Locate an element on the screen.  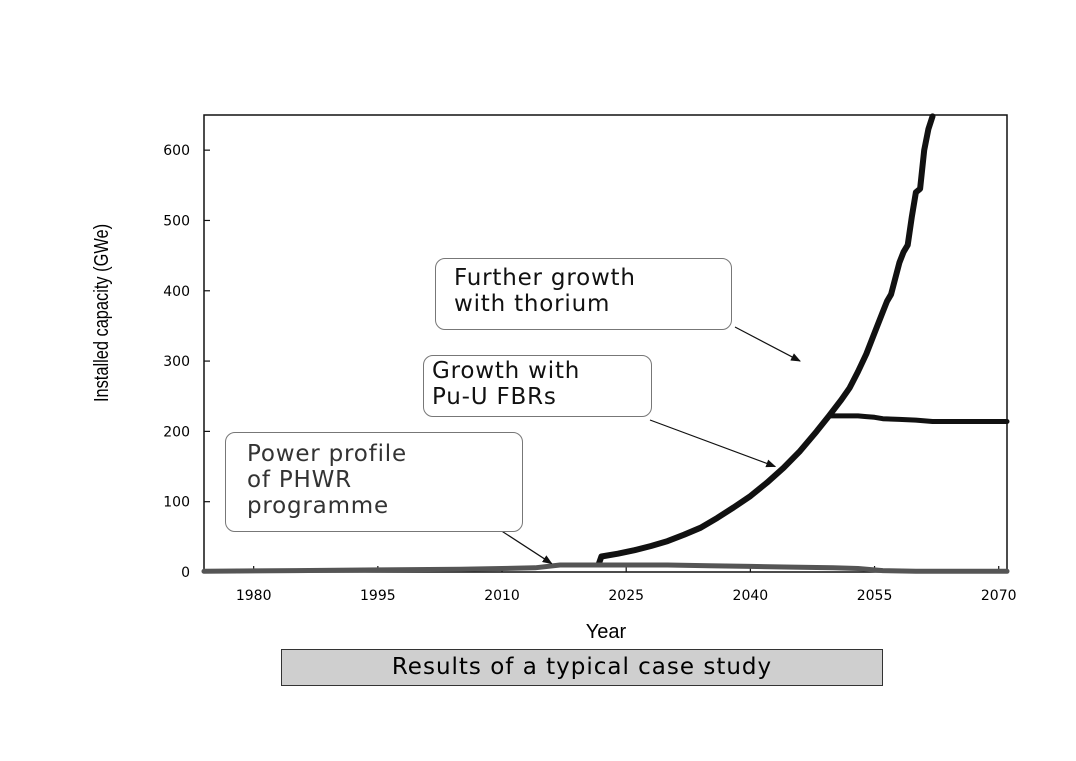
arrow-fbr is located at coordinates (713, 443).